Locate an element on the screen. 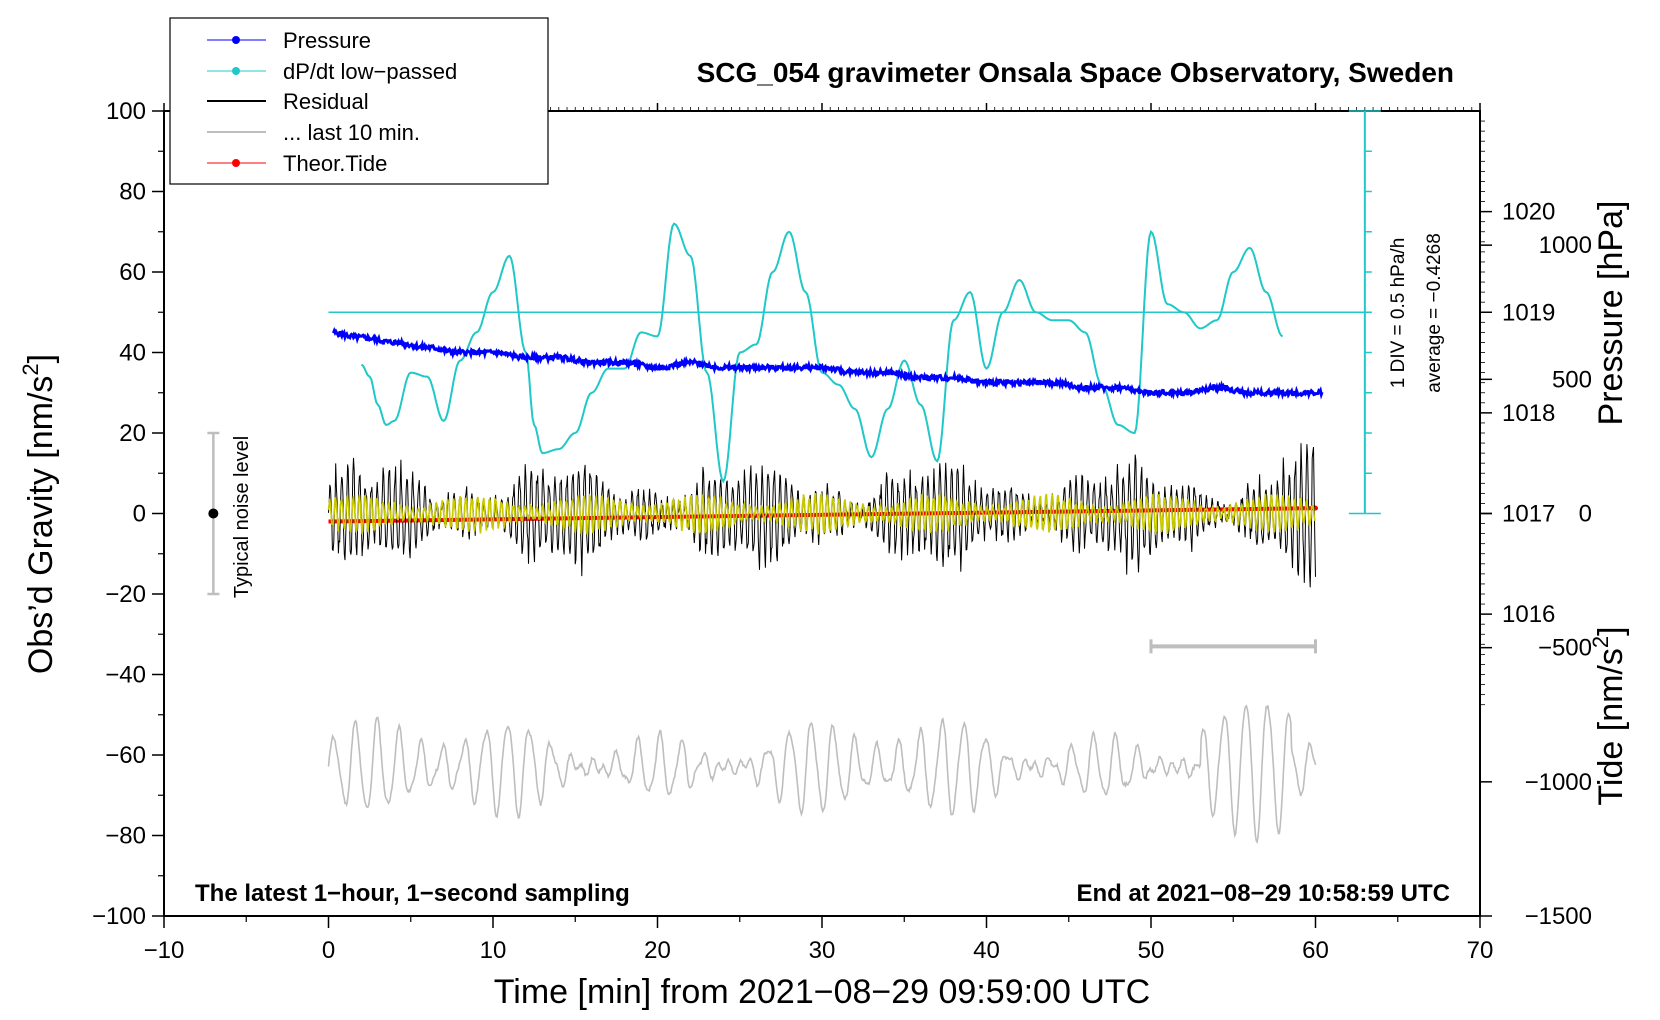  legend-label-residual: Residual is located at coordinates (326, 101).